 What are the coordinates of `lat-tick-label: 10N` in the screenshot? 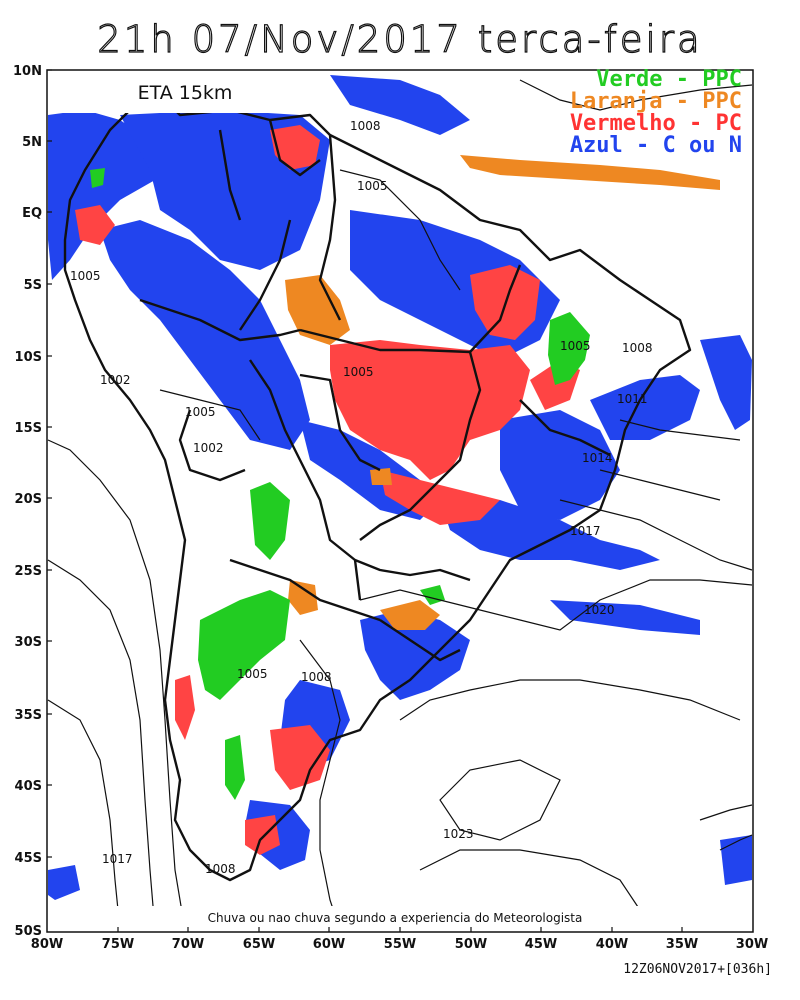 It's located at (27, 71).